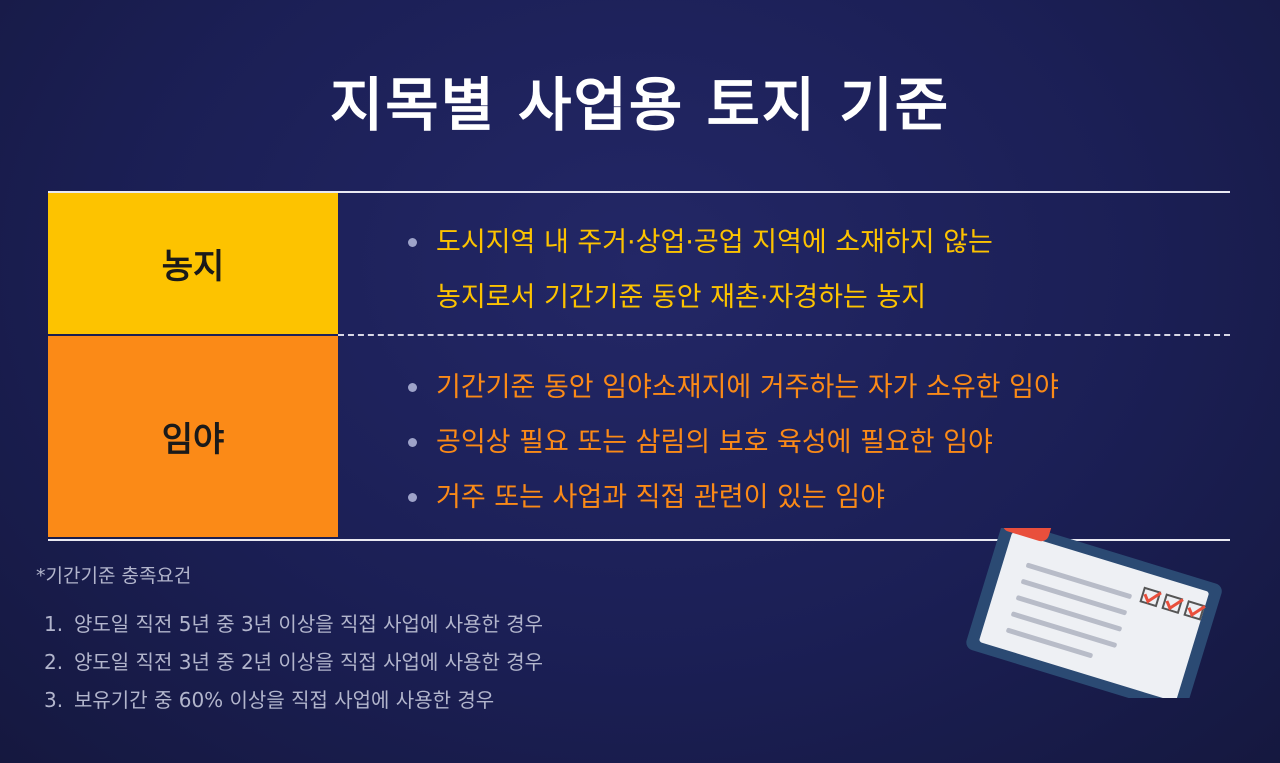 The image size is (1280, 763). I want to click on requirement-text: 보유기간 중 60% 이상을 직접 사업에 사용한 경우, so click(284, 700).